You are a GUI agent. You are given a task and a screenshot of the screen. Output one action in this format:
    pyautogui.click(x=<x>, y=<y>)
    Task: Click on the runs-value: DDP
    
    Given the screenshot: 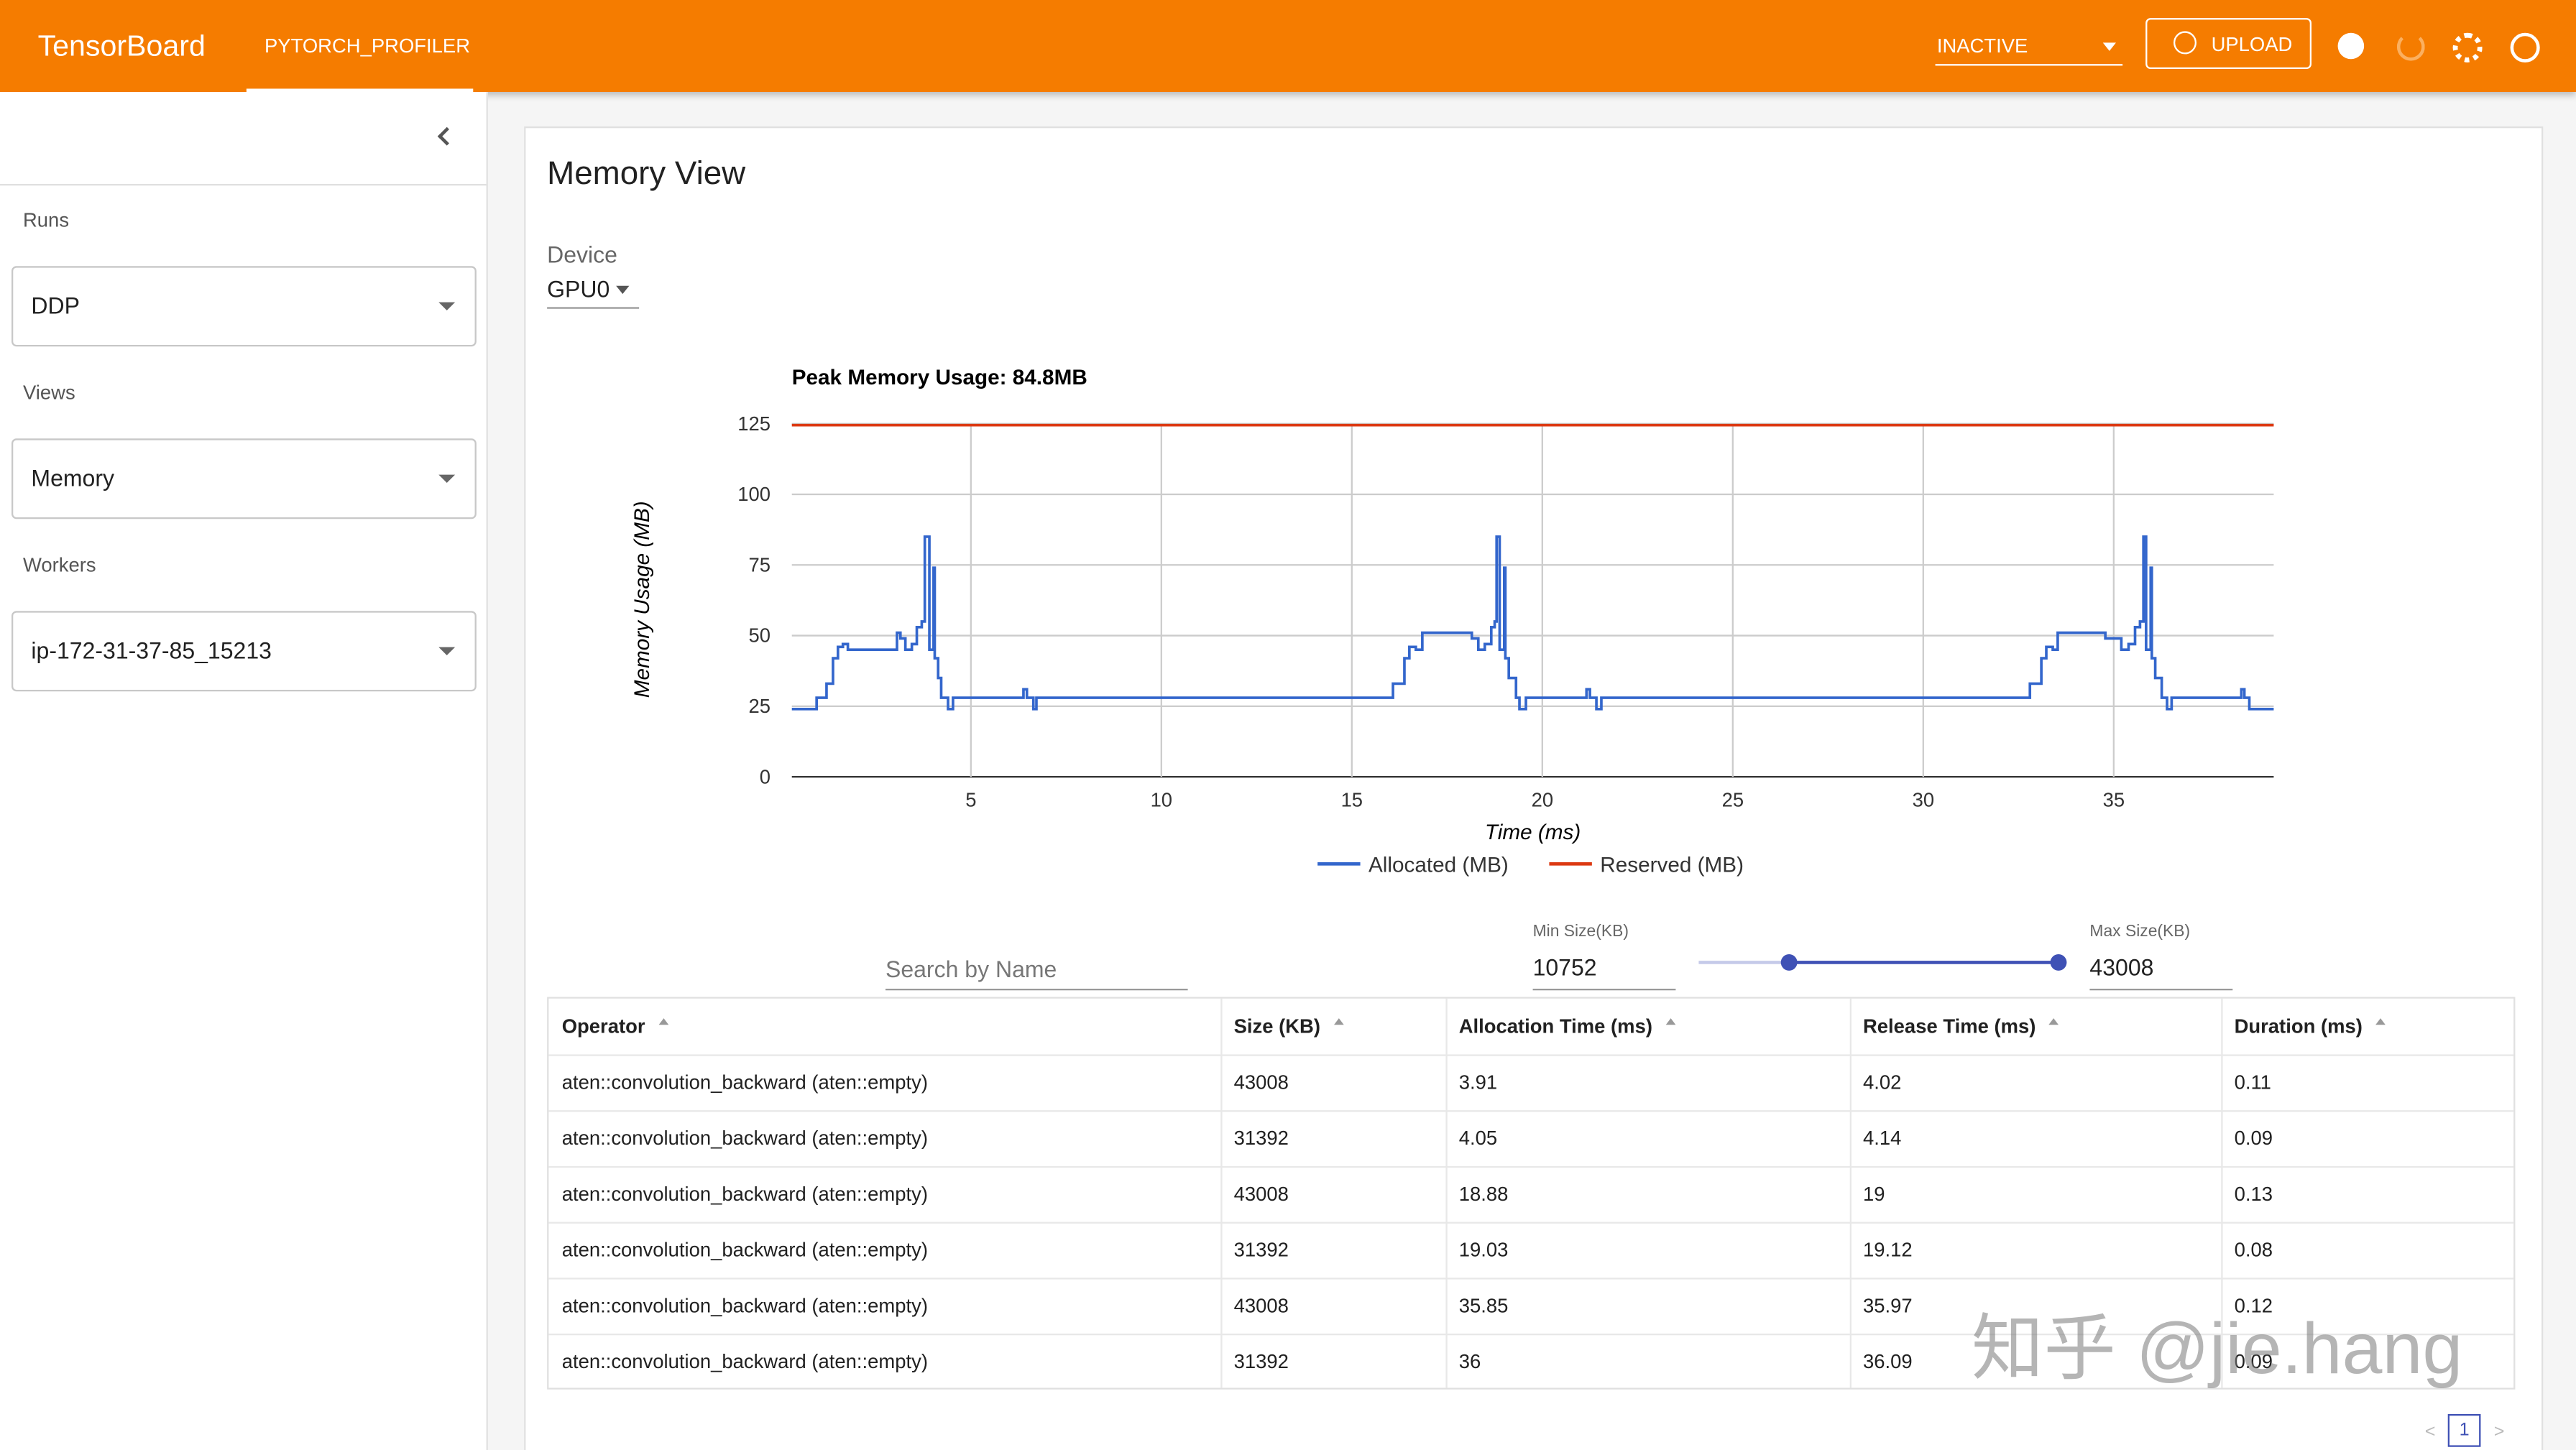 What is the action you would take?
    pyautogui.click(x=55, y=305)
    